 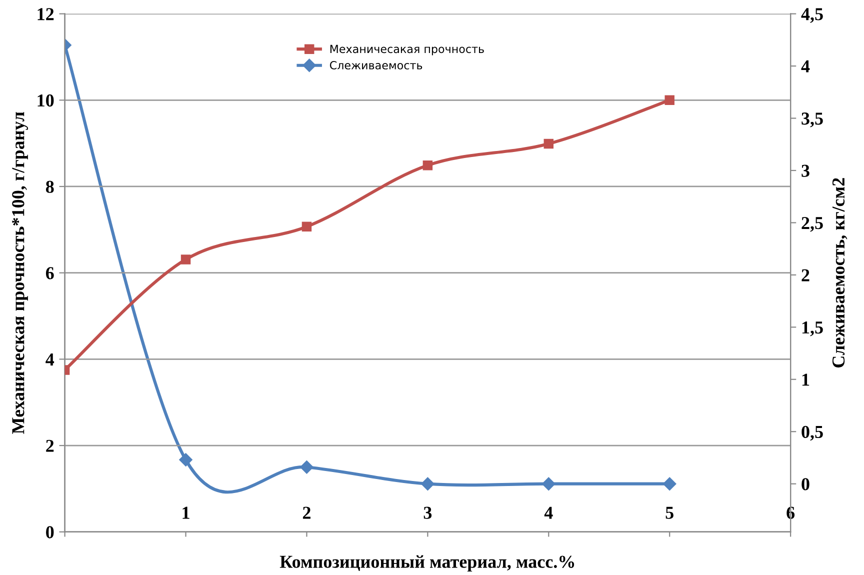 I want to click on y-tick-label: 0, so click(x=50, y=532).